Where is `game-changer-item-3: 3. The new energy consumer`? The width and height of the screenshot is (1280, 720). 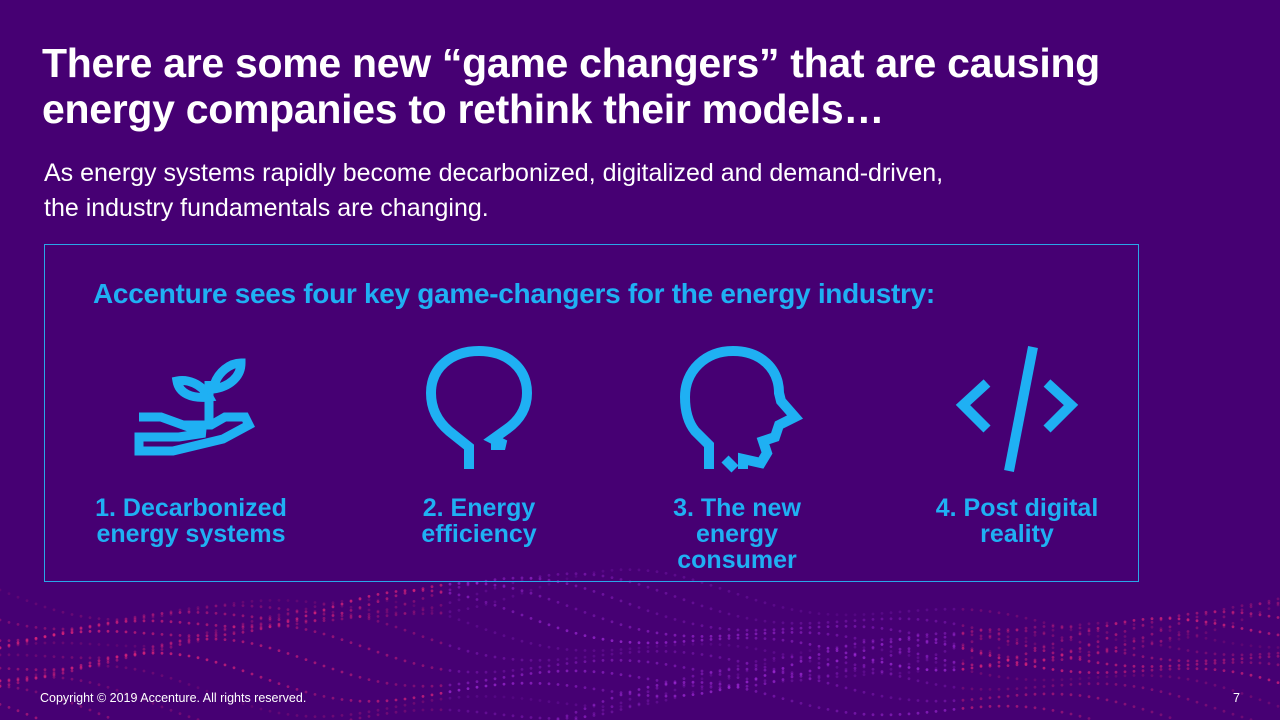 game-changer-item-3: 3. The new energy consumer is located at coordinates (737, 457).